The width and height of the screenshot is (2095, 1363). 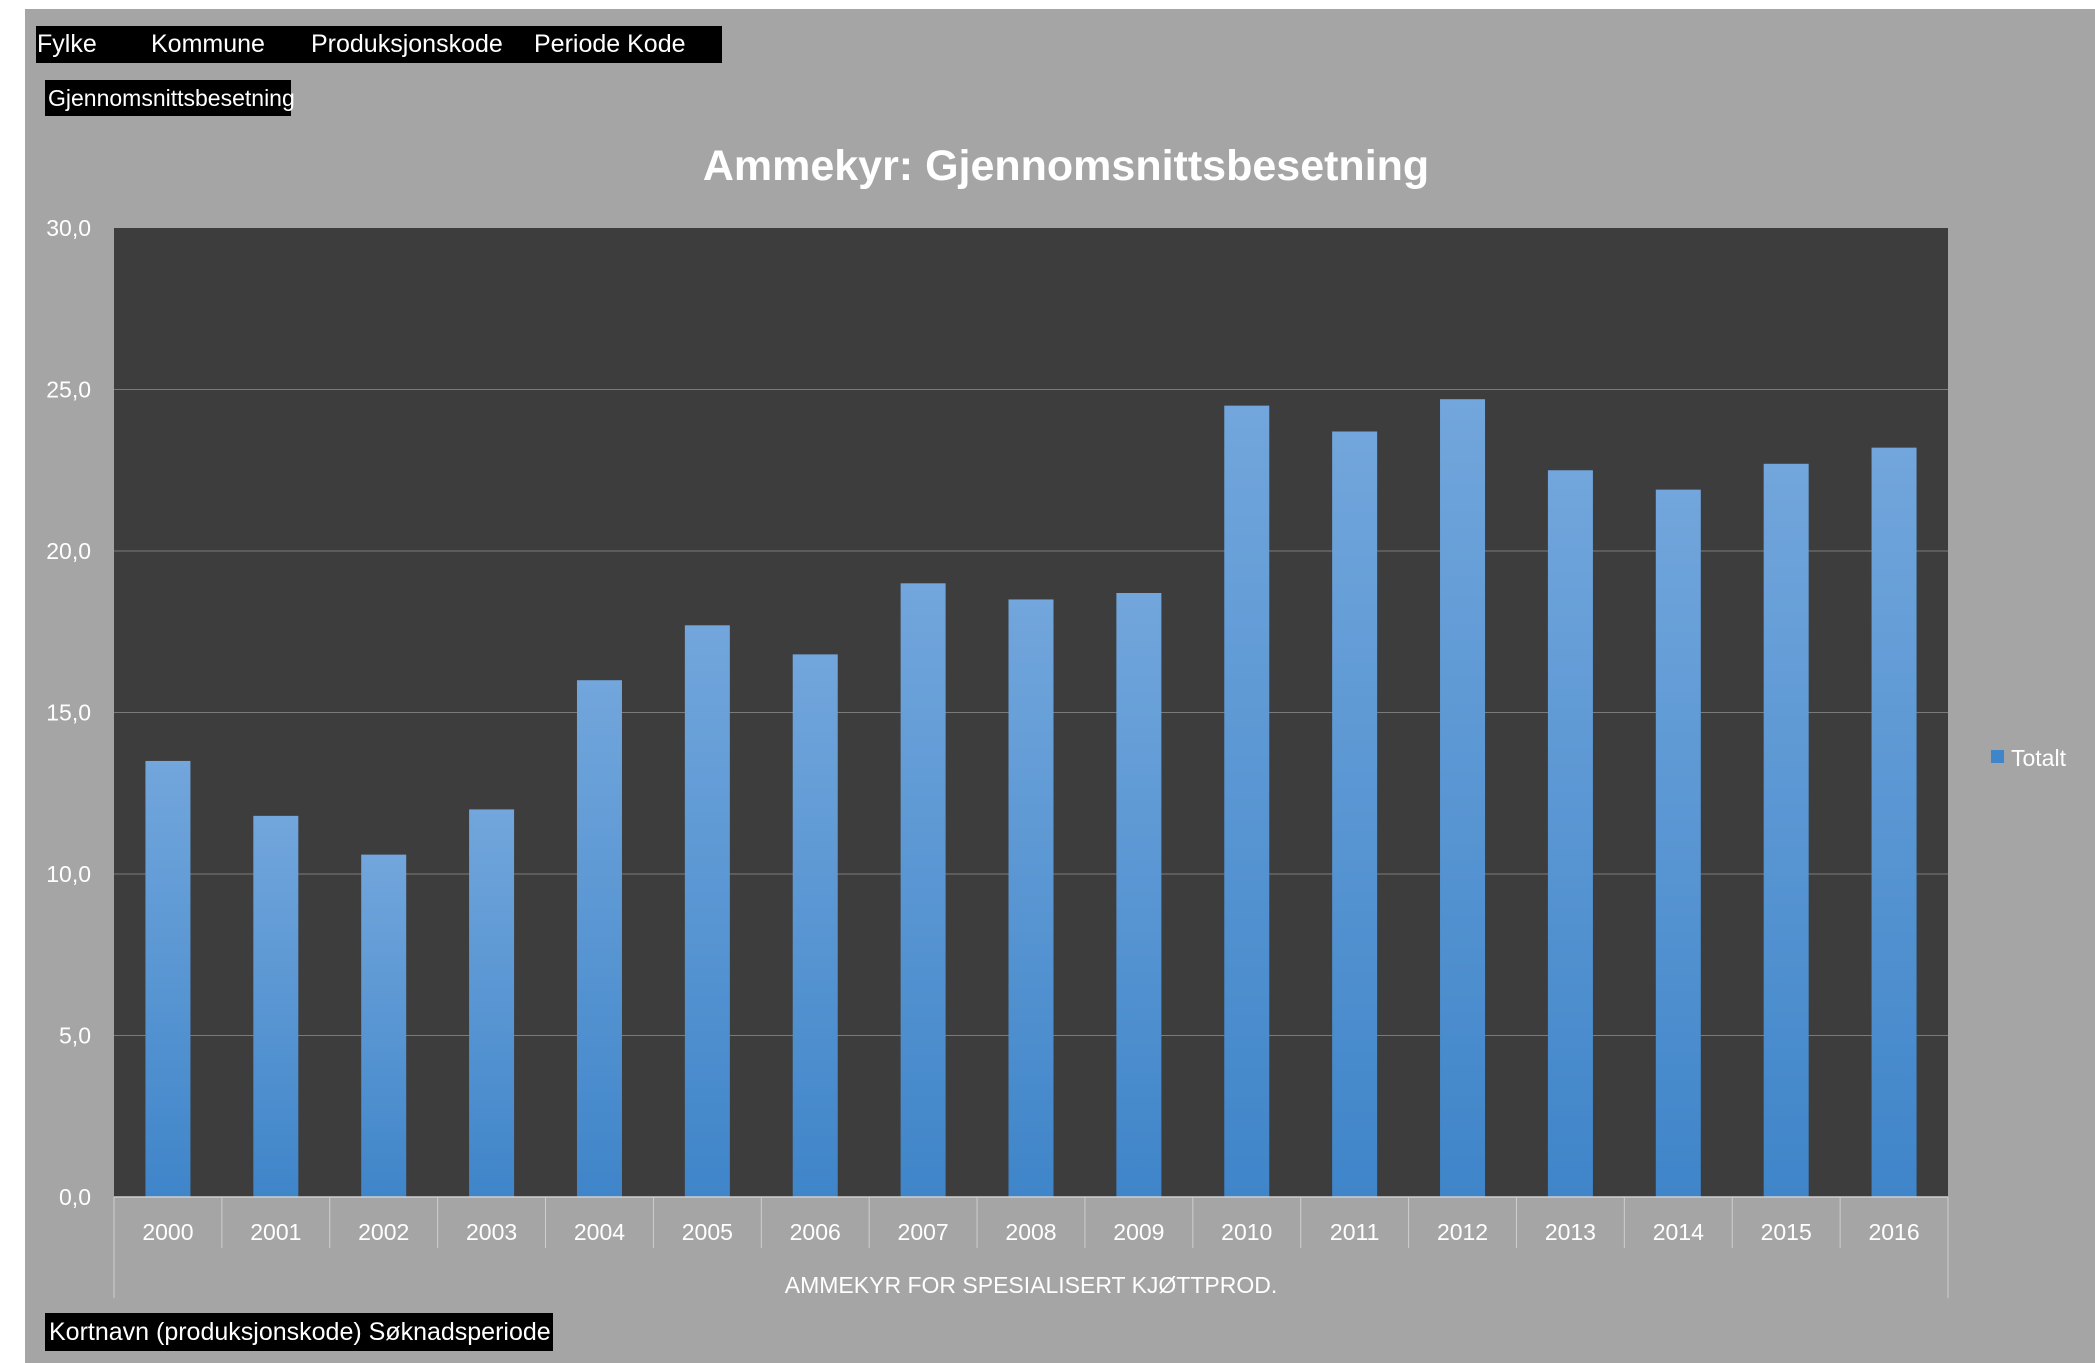 I want to click on pivot-value-field-bar: Gjennomsnittsbesetning, so click(x=170, y=98).